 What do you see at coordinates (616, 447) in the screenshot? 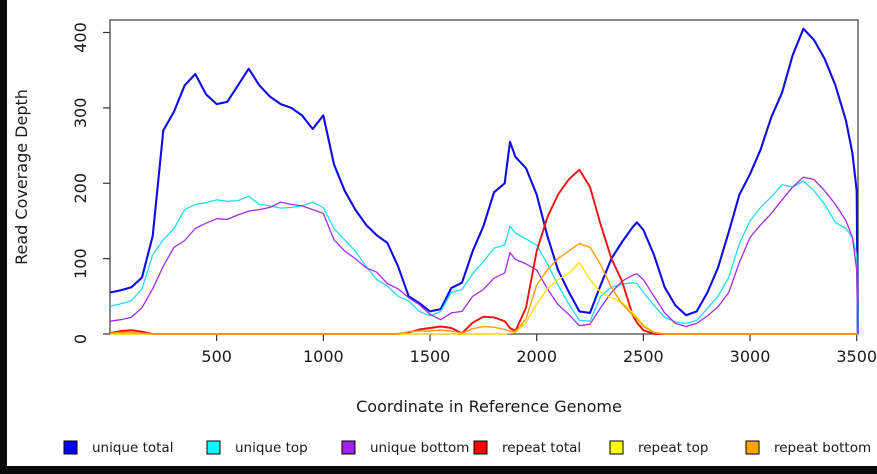
I see `legend-swatch-repeat-top` at bounding box center [616, 447].